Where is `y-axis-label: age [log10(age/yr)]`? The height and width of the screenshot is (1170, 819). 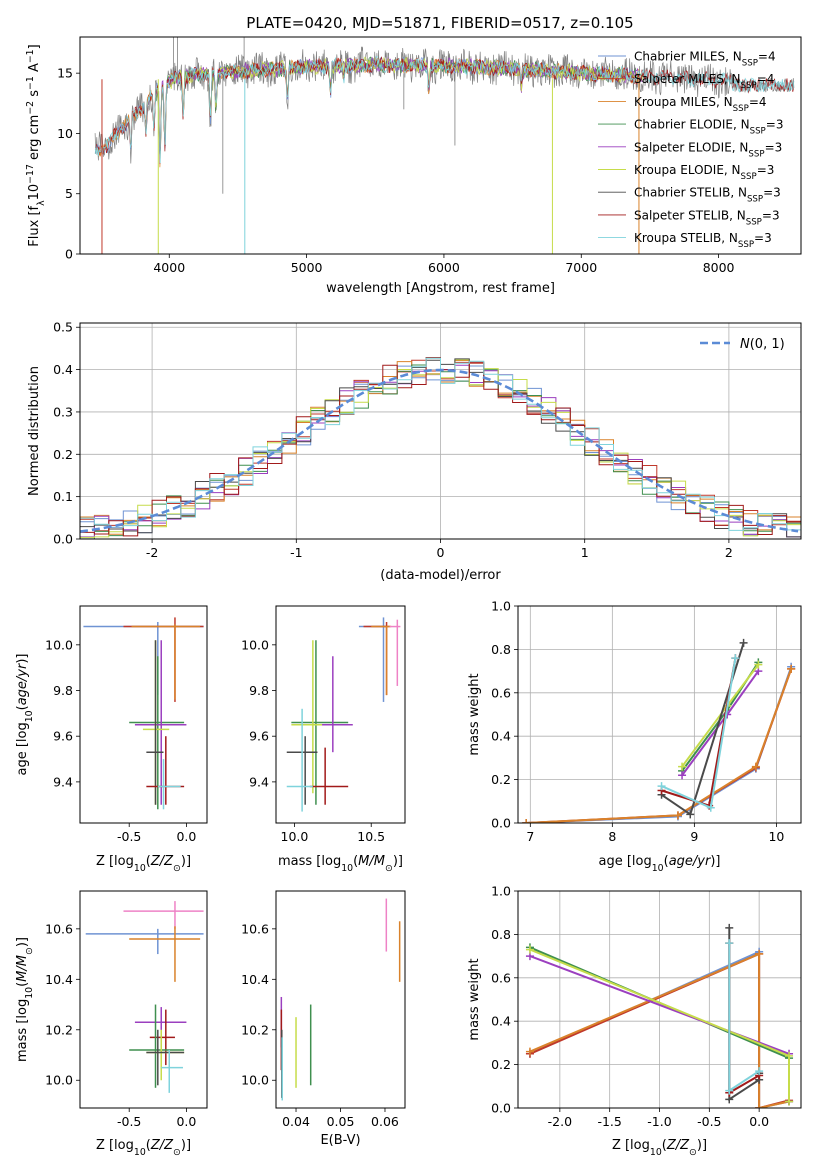
y-axis-label: age [log10(age/yr)] is located at coordinates (25, 714).